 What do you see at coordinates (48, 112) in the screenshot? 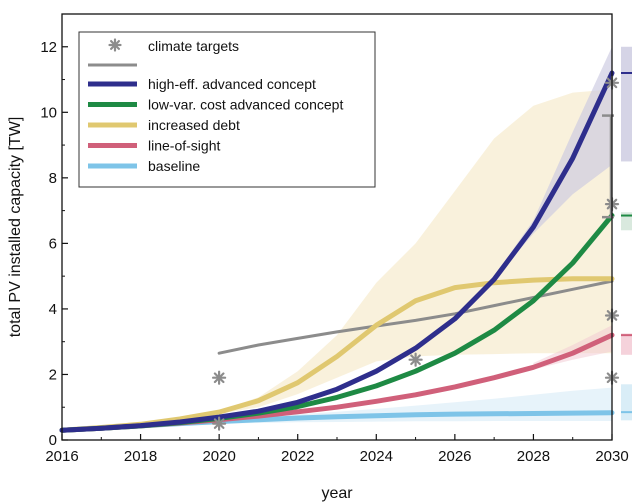
I see `y-tick-label: 10` at bounding box center [48, 112].